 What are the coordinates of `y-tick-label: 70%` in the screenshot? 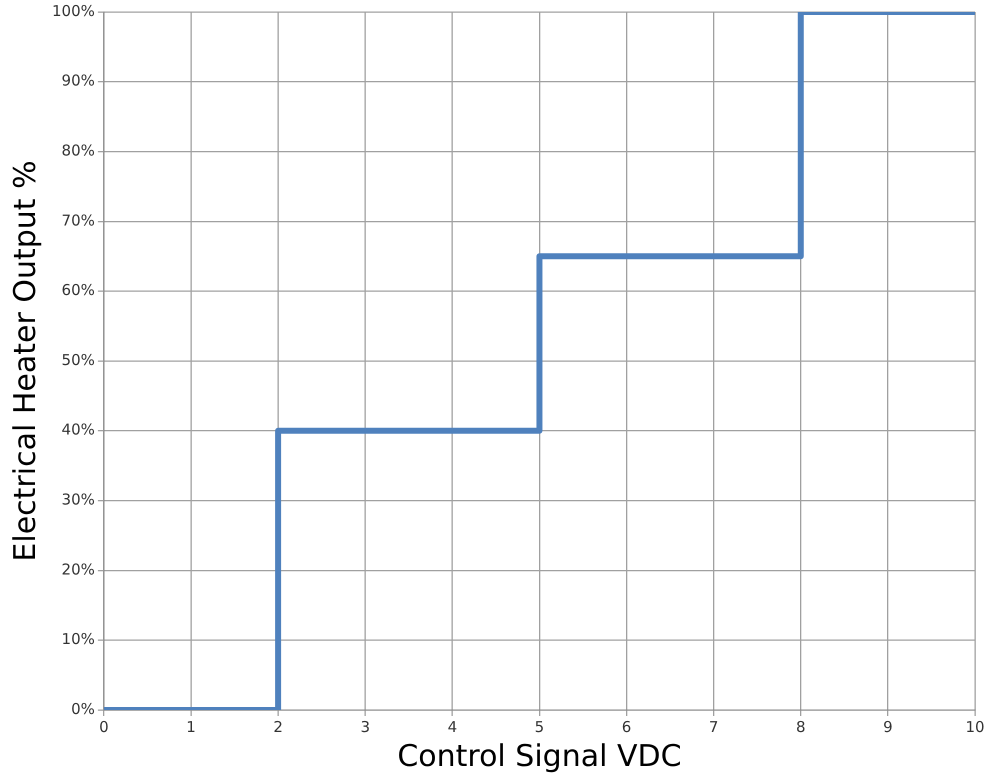 It's located at (78, 220).